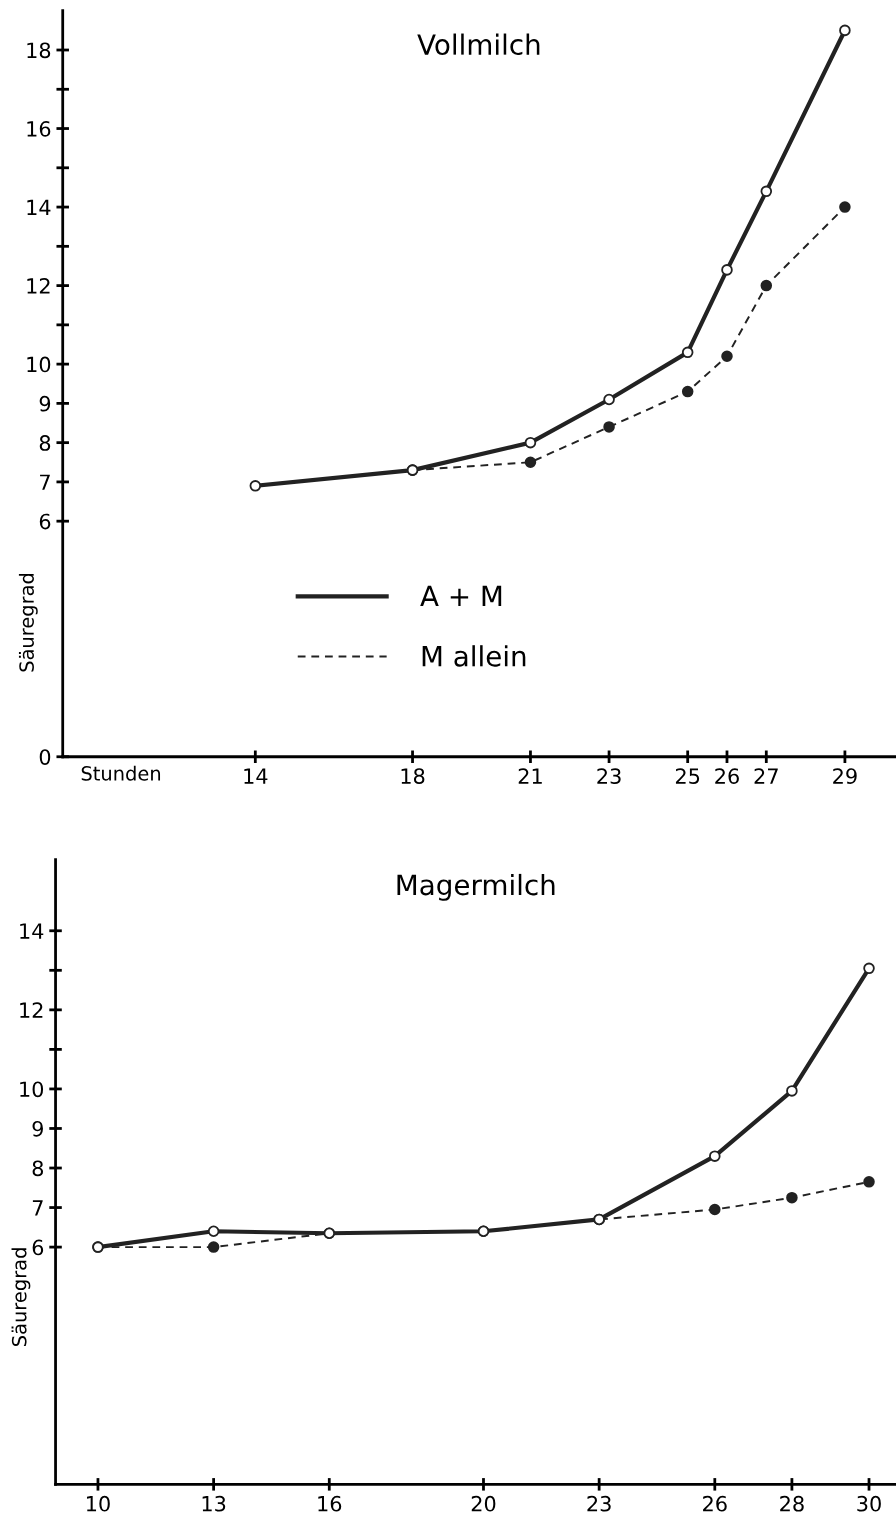 This screenshot has height=1535, width=896. What do you see at coordinates (483, 1503) in the screenshot?
I see `x-tick-label: 20` at bounding box center [483, 1503].